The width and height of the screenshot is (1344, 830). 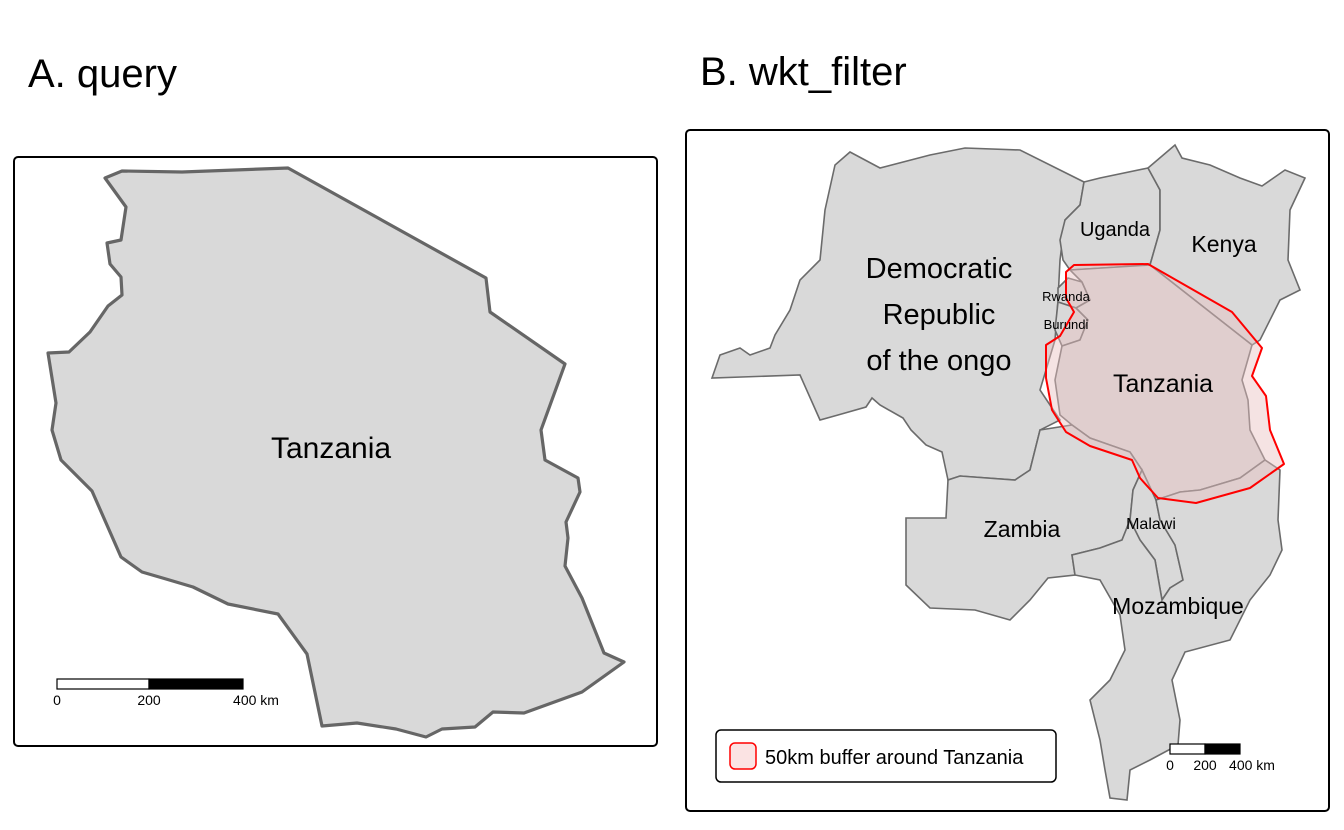 I want to click on legend: 50km buffer around Tanzania, so click(x=886, y=756).